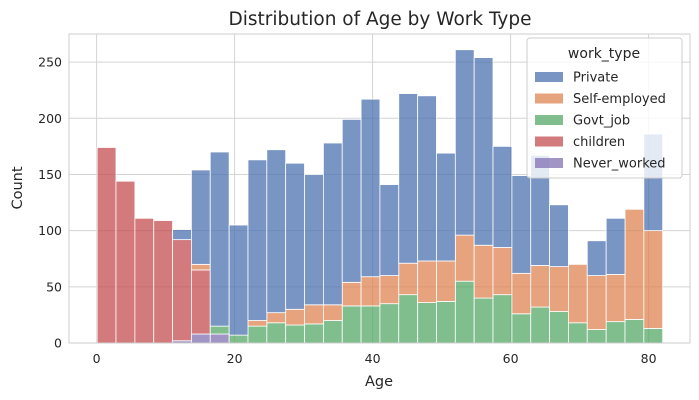 The image size is (699, 400). Describe the element at coordinates (619, 164) in the screenshot. I see `legend-label: Never_worked` at that location.